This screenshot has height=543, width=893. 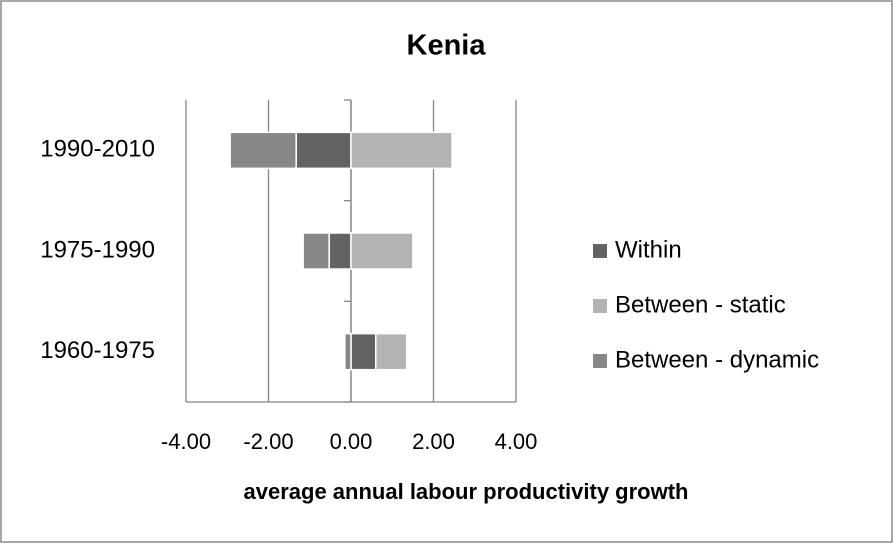 I want to click on legend-label: Between - static, so click(x=700, y=304).